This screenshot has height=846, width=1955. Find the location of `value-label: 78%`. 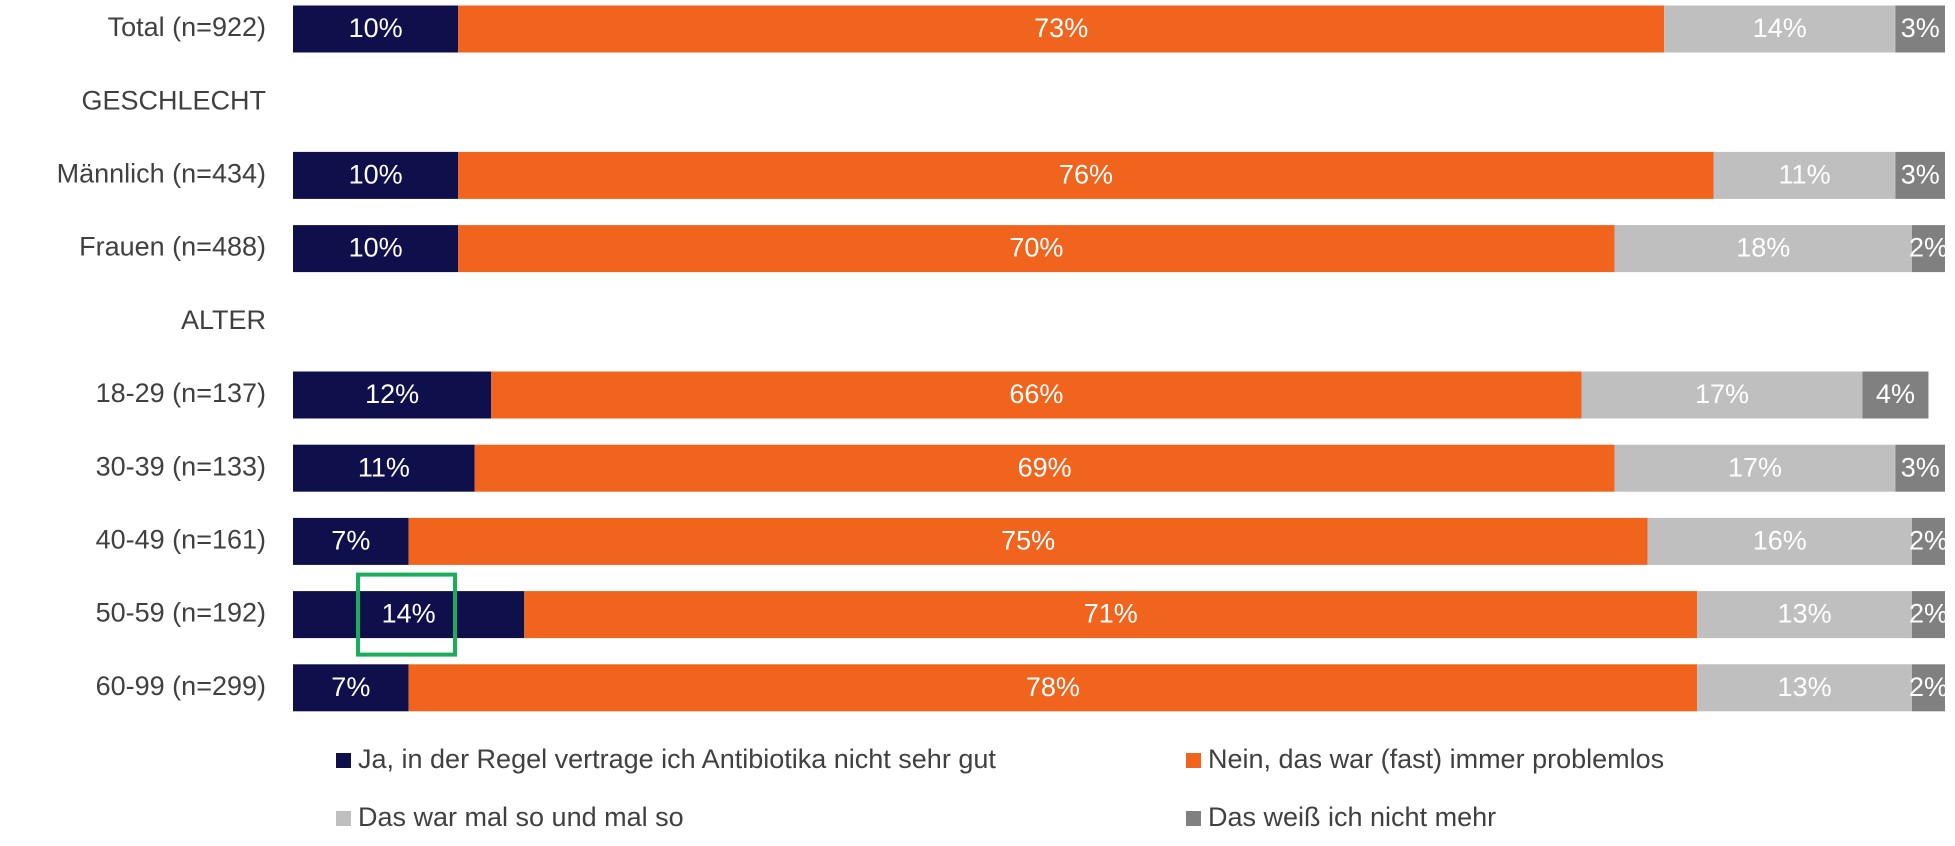

value-label: 78% is located at coordinates (1053, 687).